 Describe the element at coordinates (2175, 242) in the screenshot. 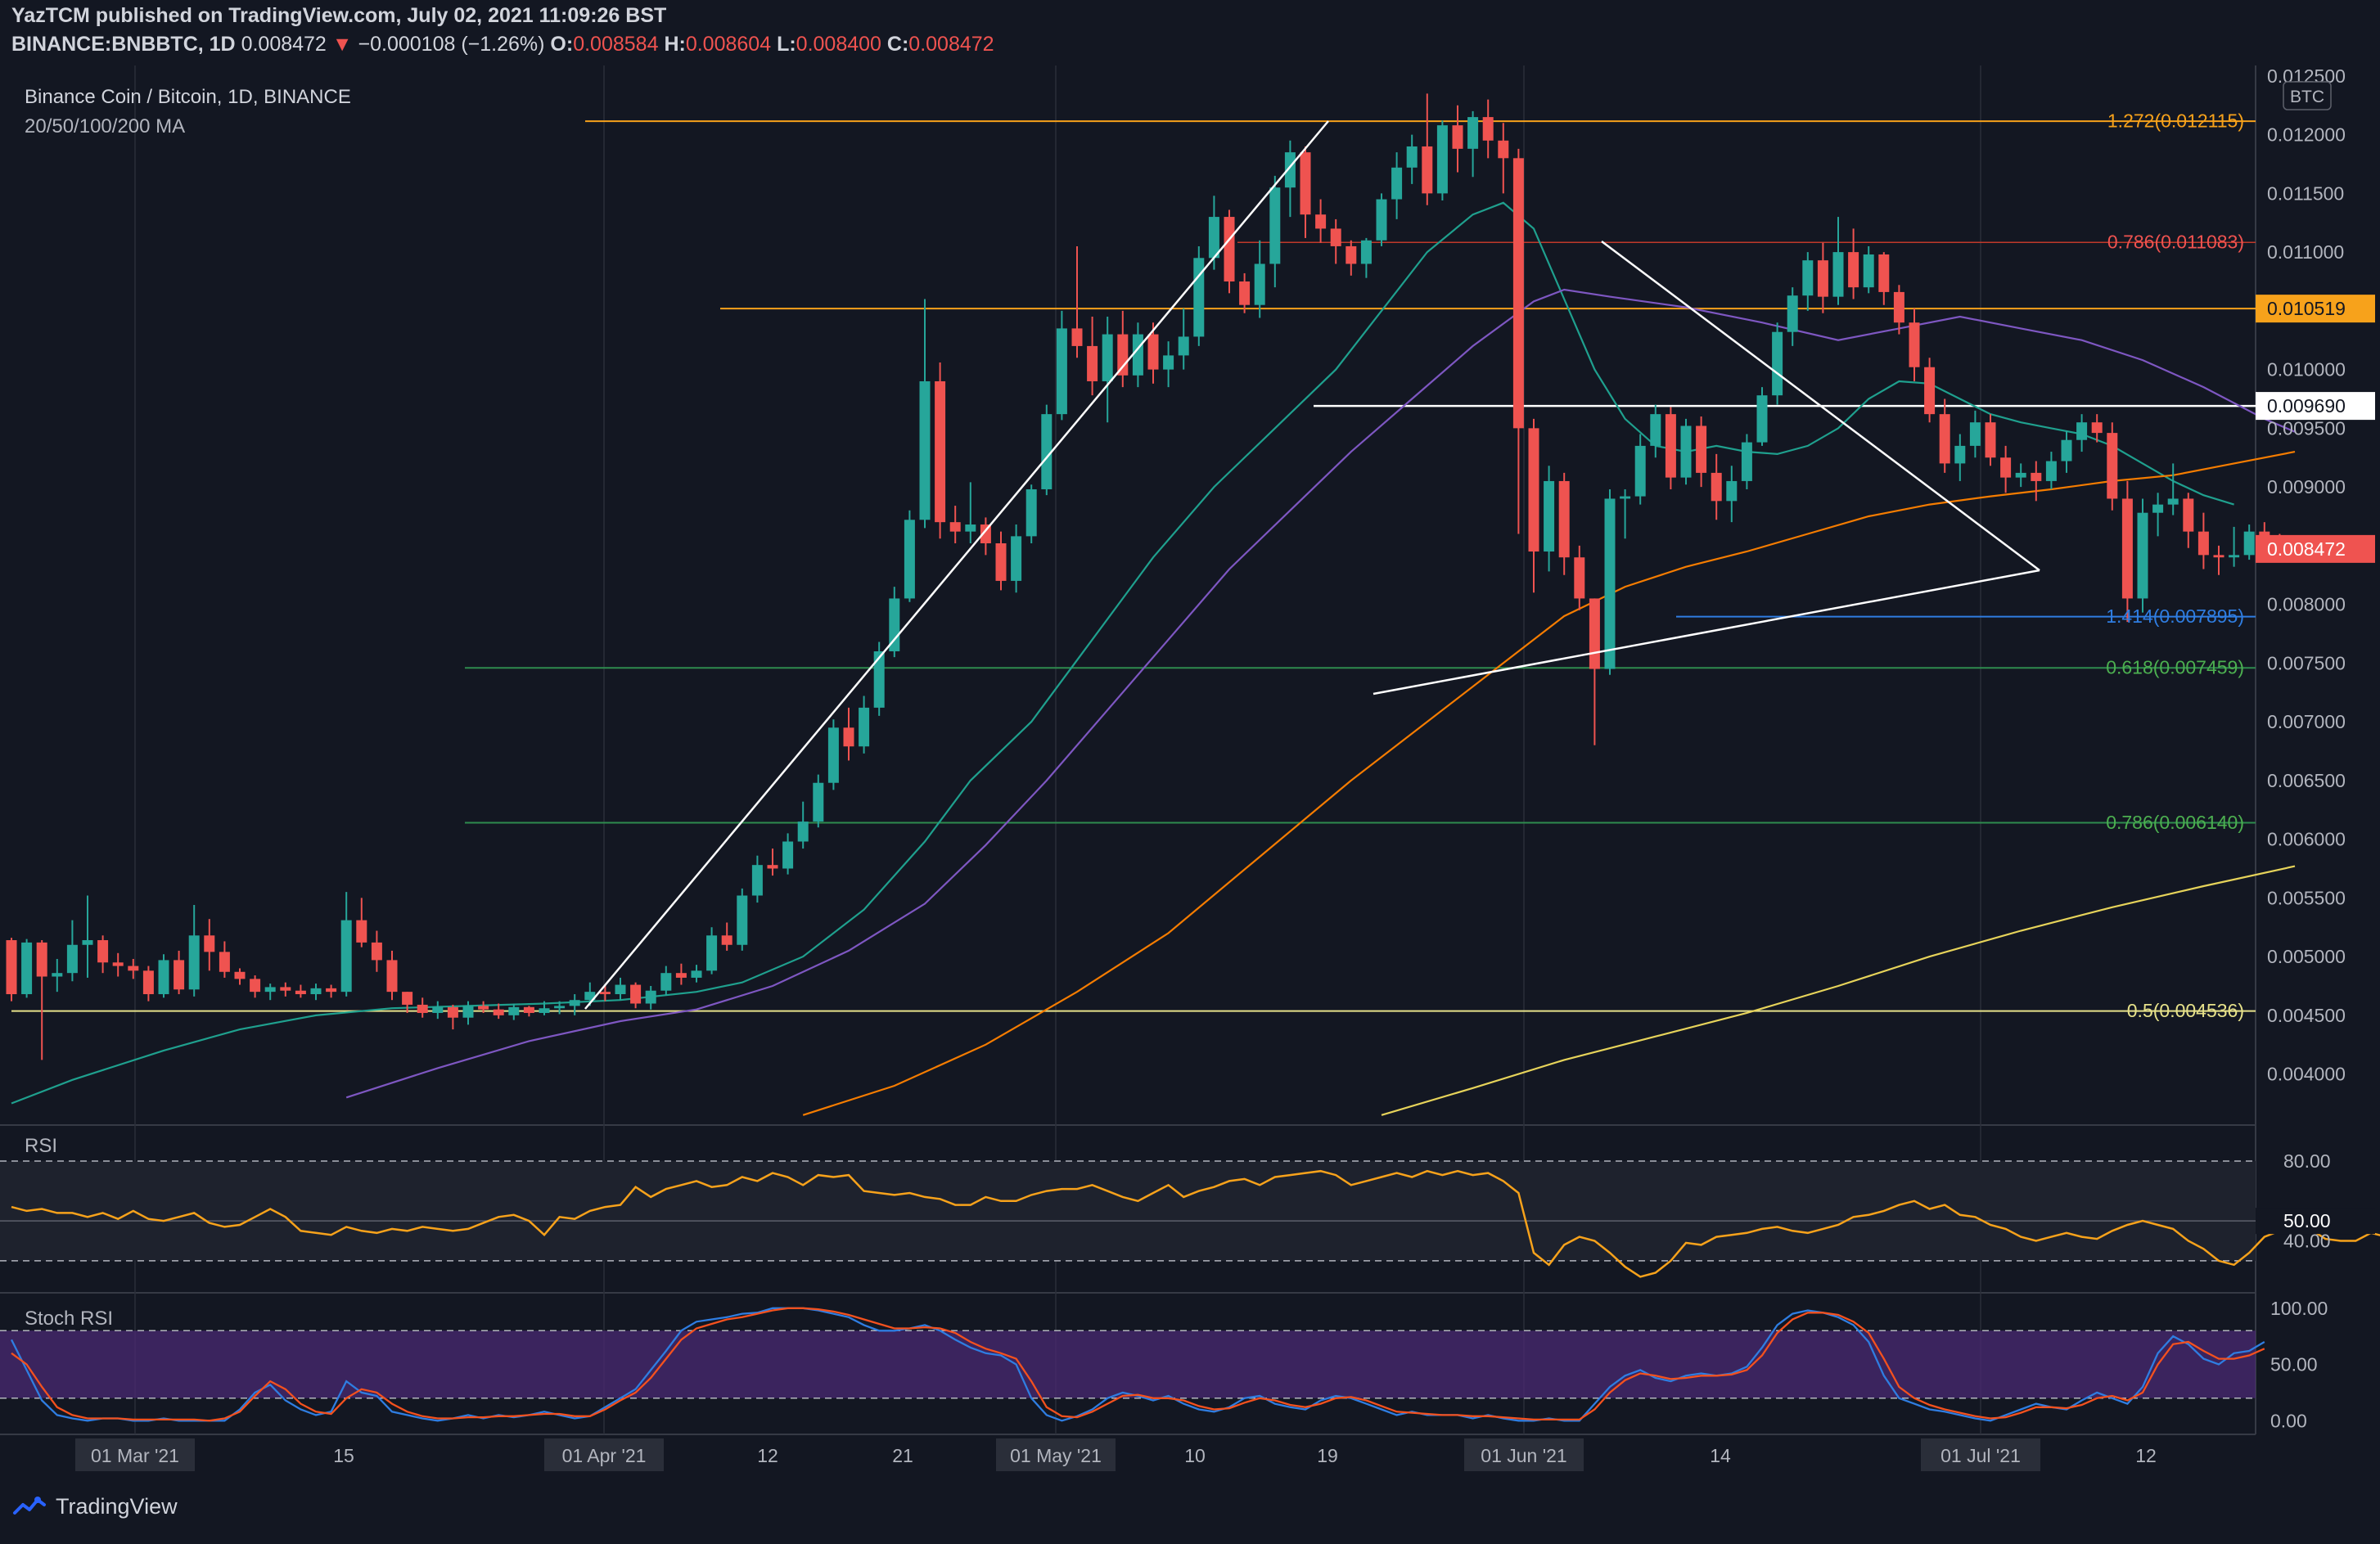

I see `level-label: 0.786(0.011083)` at that location.